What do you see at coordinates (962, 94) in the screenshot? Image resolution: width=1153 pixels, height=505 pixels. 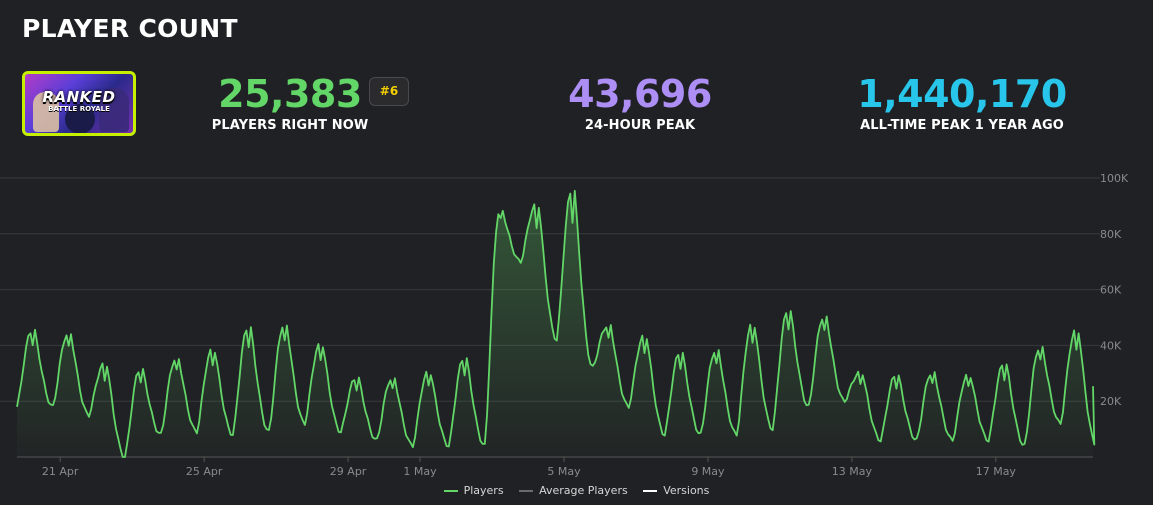 I see `alltime-peak-value: 1,440,170` at bounding box center [962, 94].